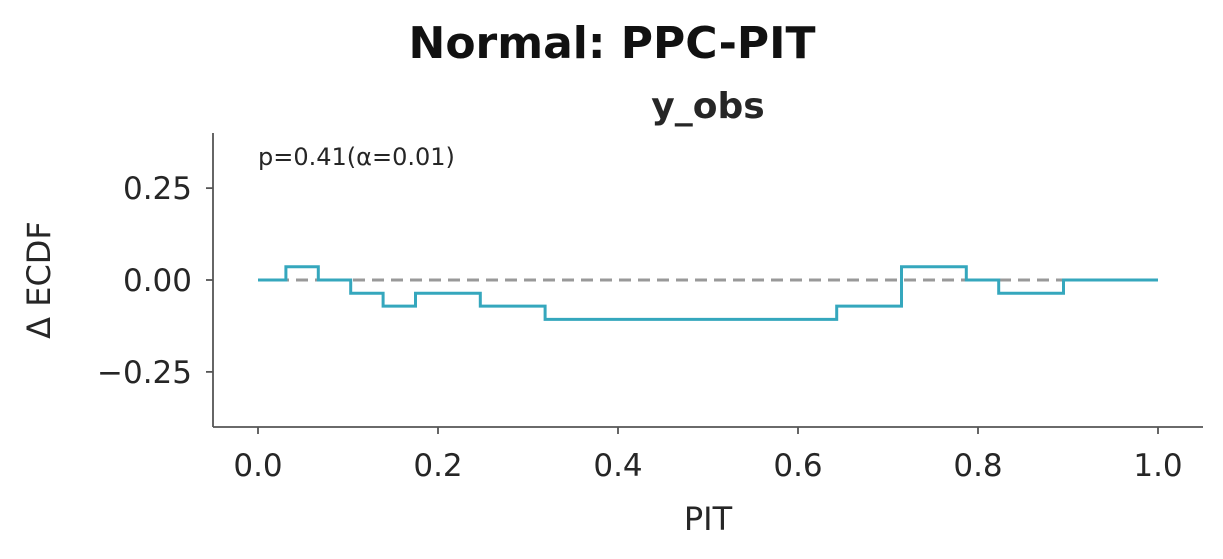  Describe the element at coordinates (617, 466) in the screenshot. I see `x-tick-label: 0.4` at that location.